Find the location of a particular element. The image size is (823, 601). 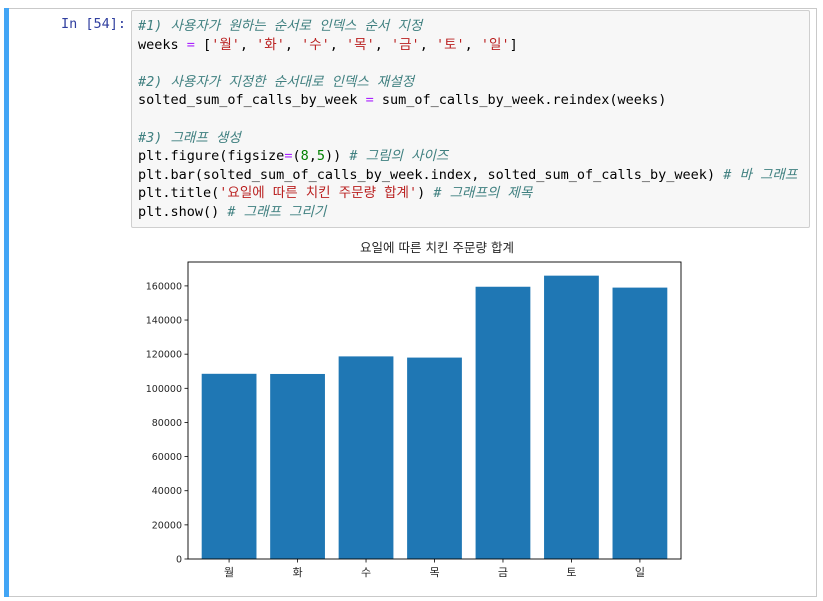

y-tick-label: 0 is located at coordinates (179, 560).